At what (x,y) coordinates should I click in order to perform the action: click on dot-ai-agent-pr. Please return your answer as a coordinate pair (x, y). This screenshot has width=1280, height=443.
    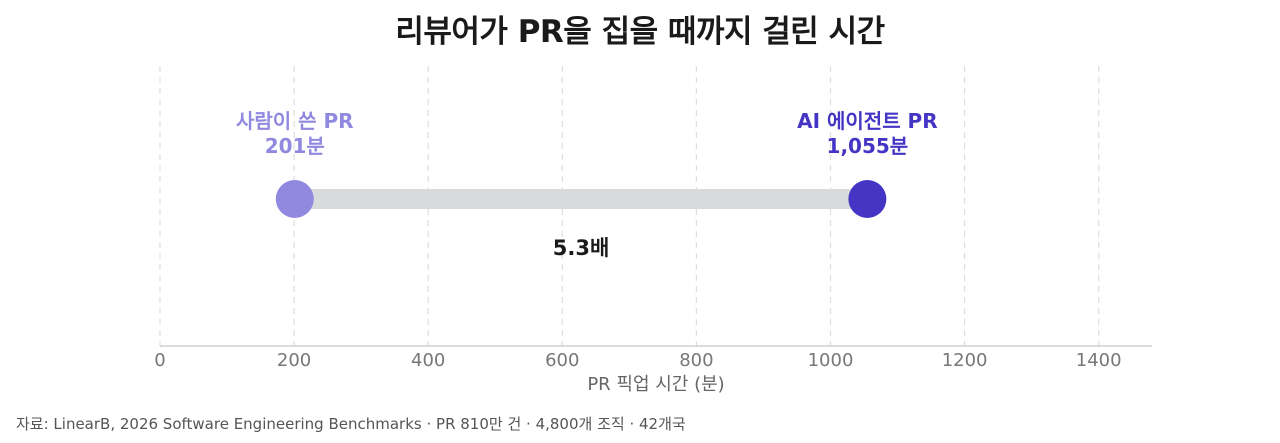
    Looking at the image, I should click on (867, 199).